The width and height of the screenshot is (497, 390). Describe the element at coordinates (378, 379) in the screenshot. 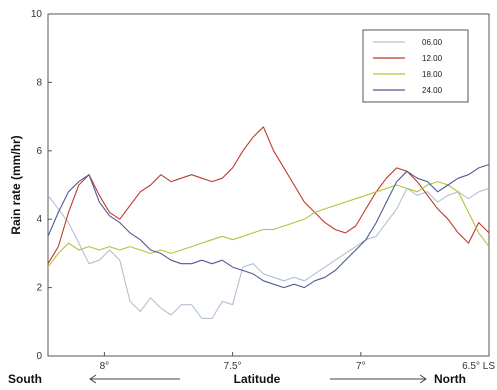

I see `north-arrow` at that location.